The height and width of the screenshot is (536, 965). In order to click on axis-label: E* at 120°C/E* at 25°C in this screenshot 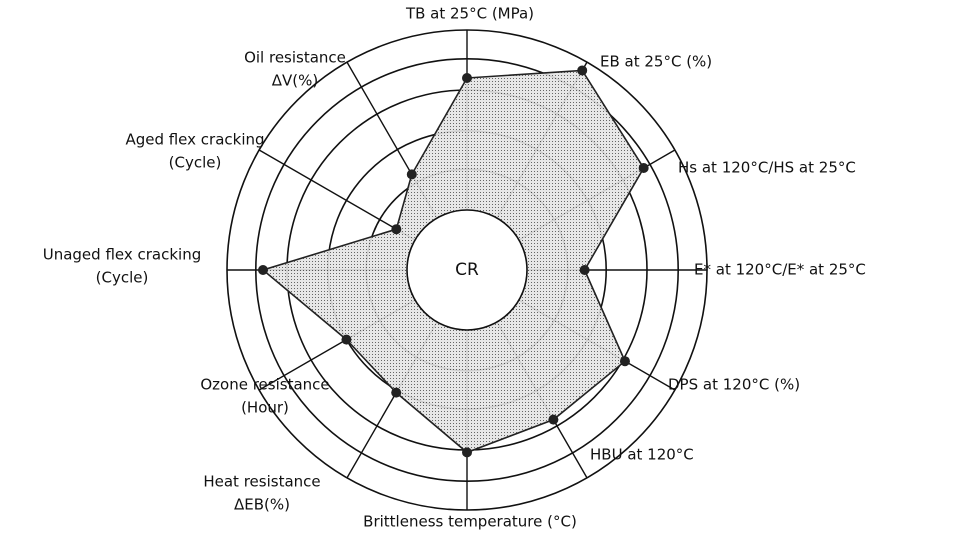, I will do `click(780, 270)`.